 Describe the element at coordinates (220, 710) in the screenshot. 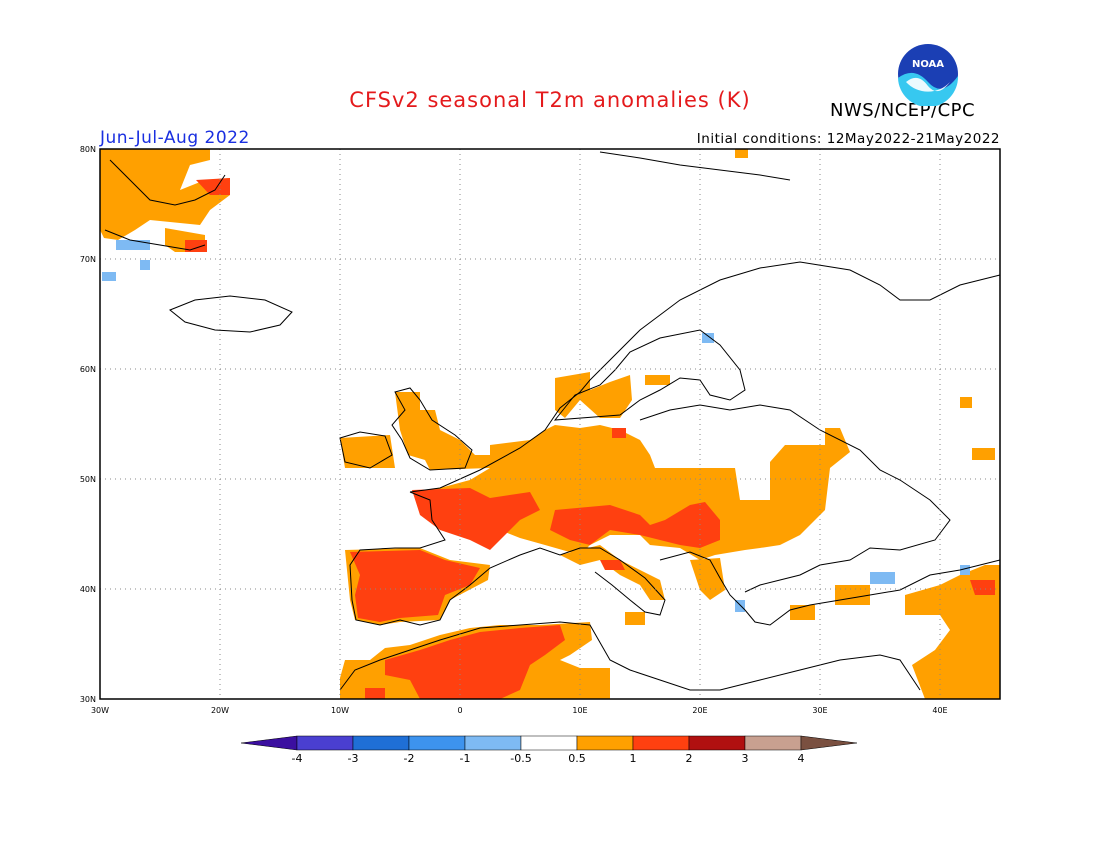

I see `x-tick-label: 20W` at that location.